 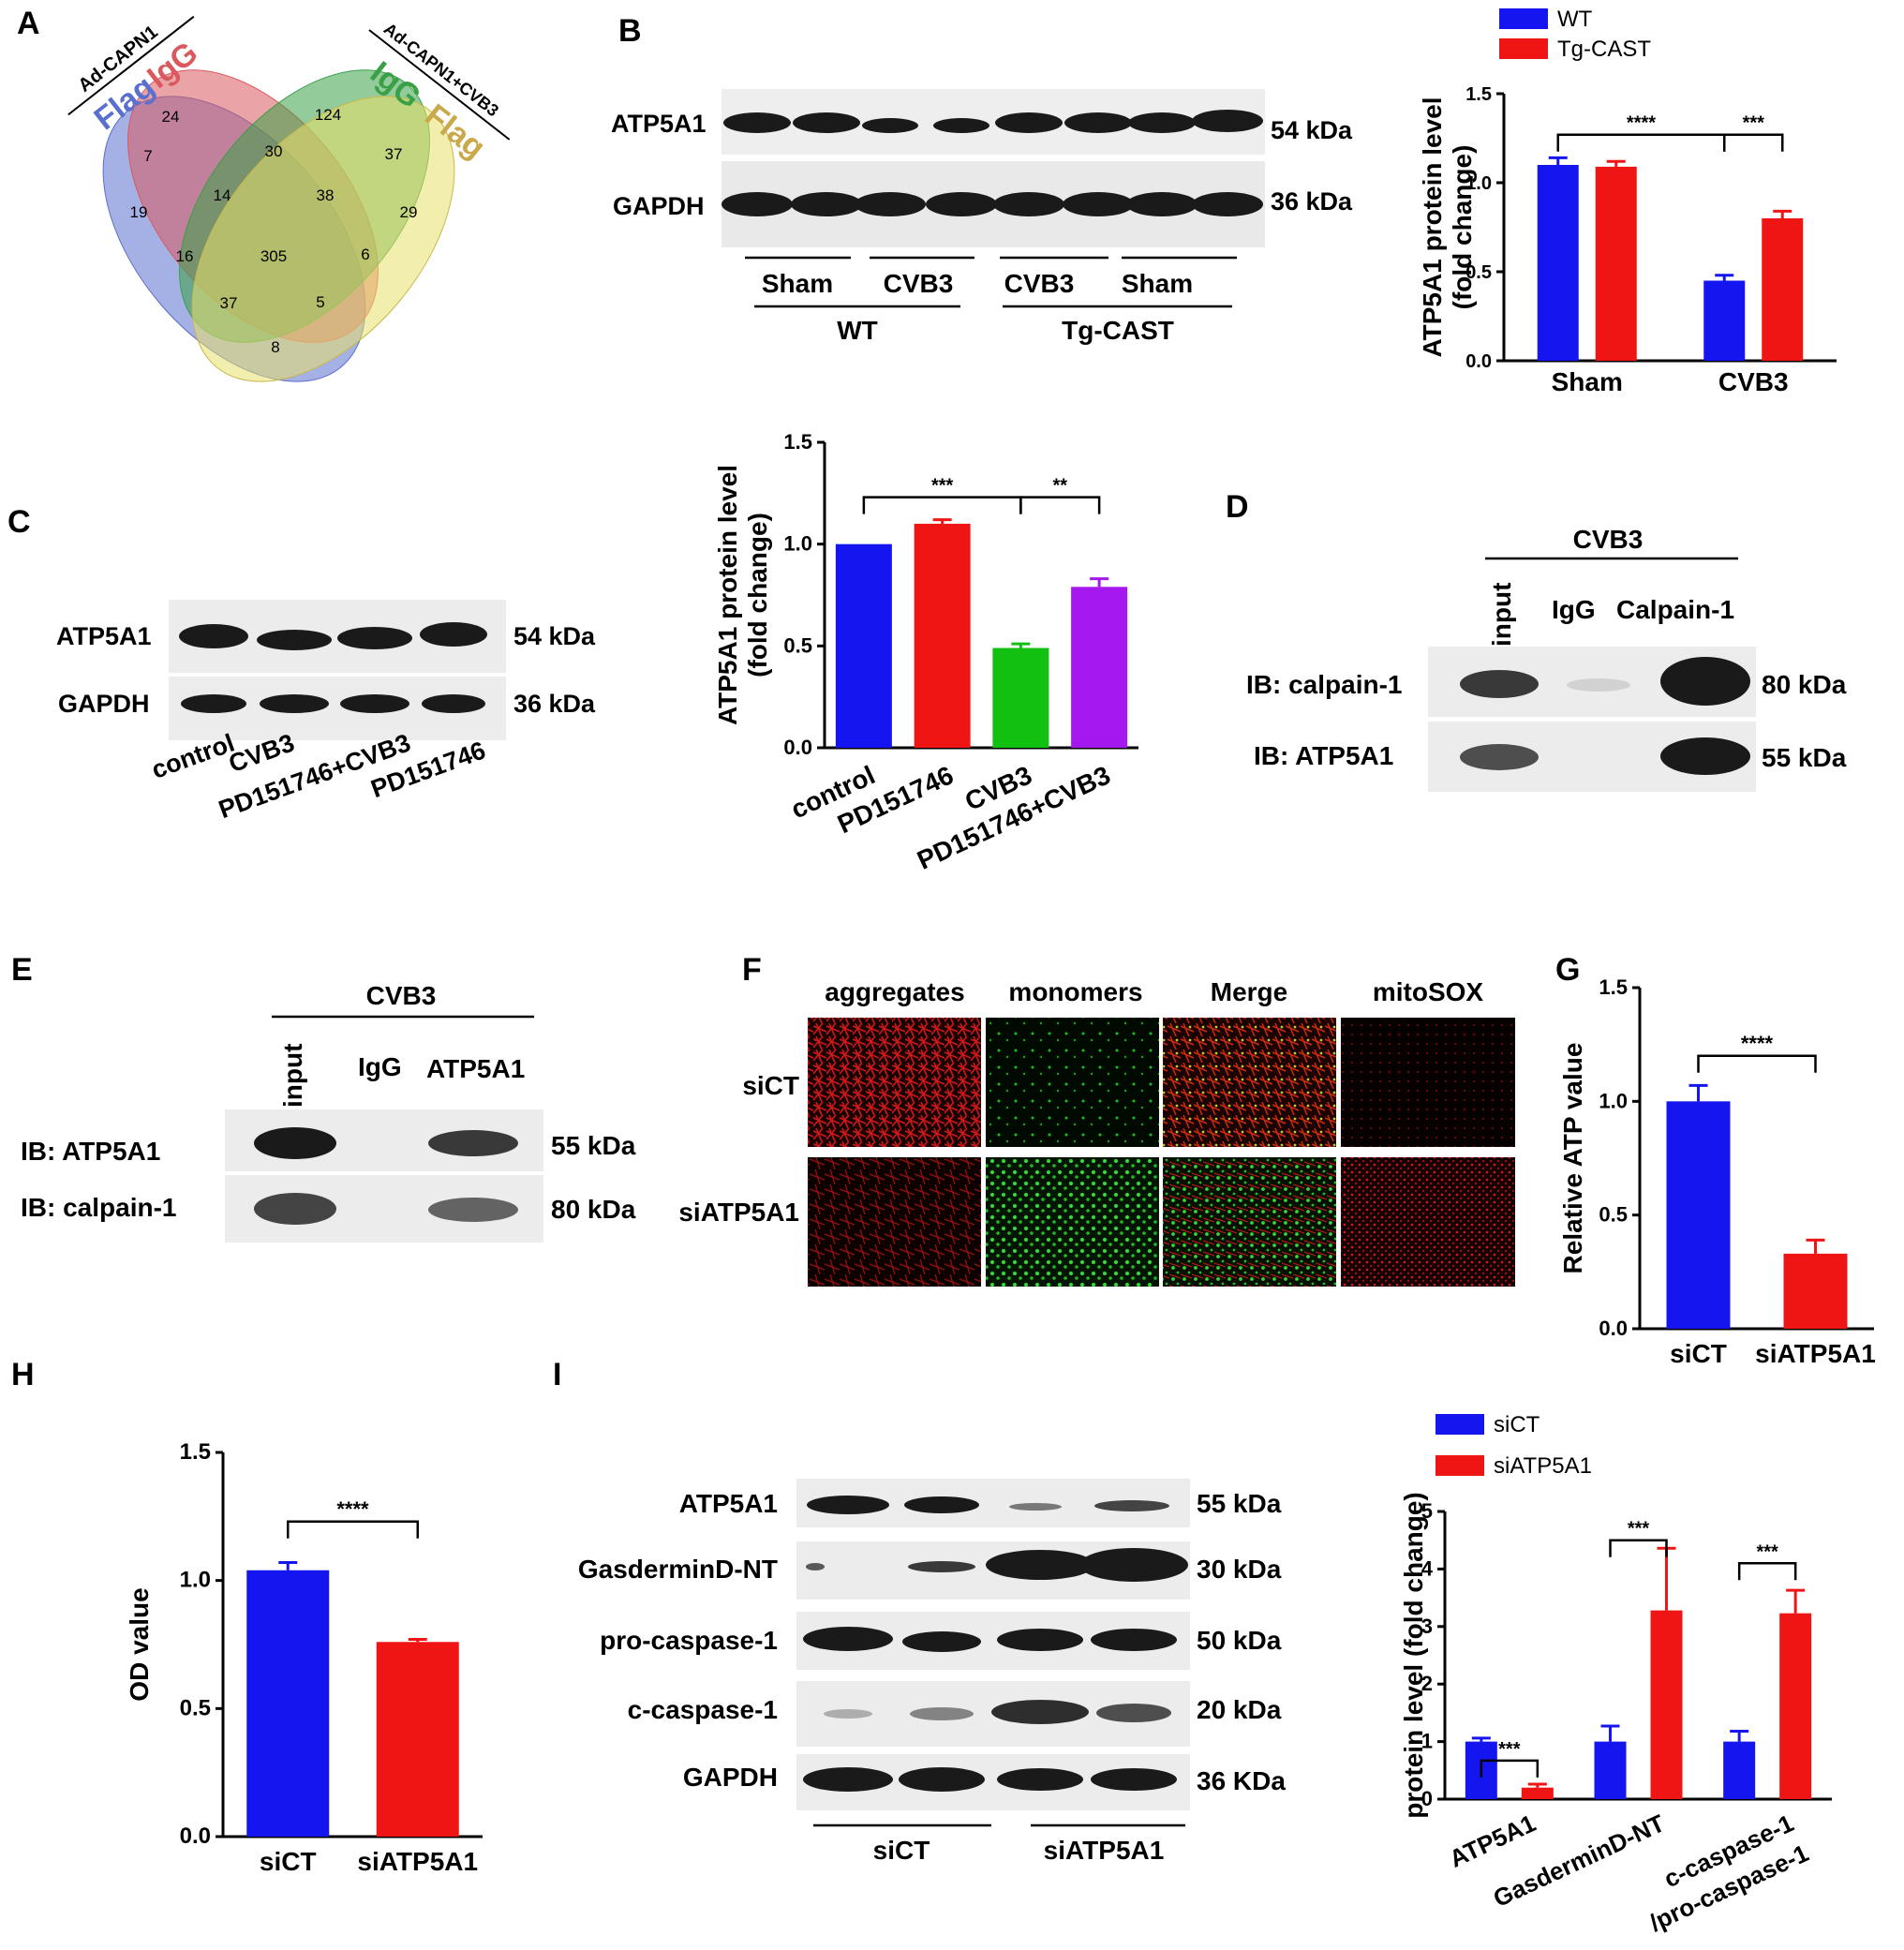 I want to click on legend-label: Tg-CAST, so click(x=1604, y=49).